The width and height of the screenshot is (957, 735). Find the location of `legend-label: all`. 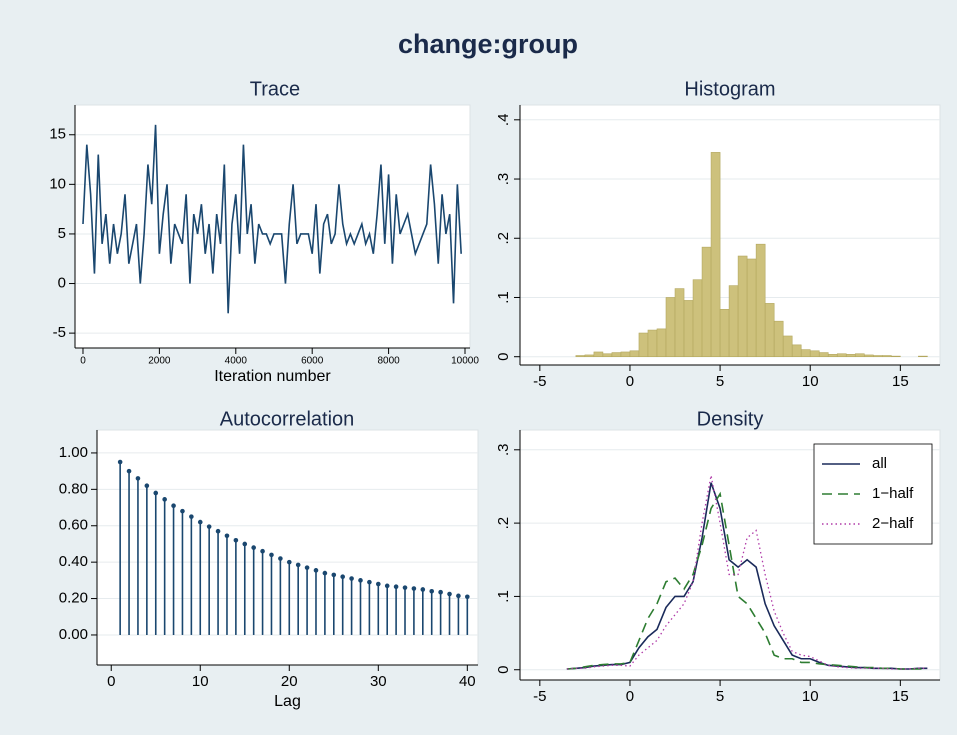

legend-label: all is located at coordinates (879, 463).